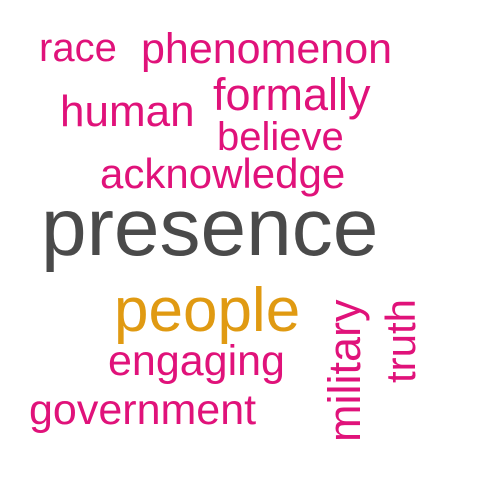  What do you see at coordinates (196, 361) in the screenshot?
I see `word-engaging: engaging` at bounding box center [196, 361].